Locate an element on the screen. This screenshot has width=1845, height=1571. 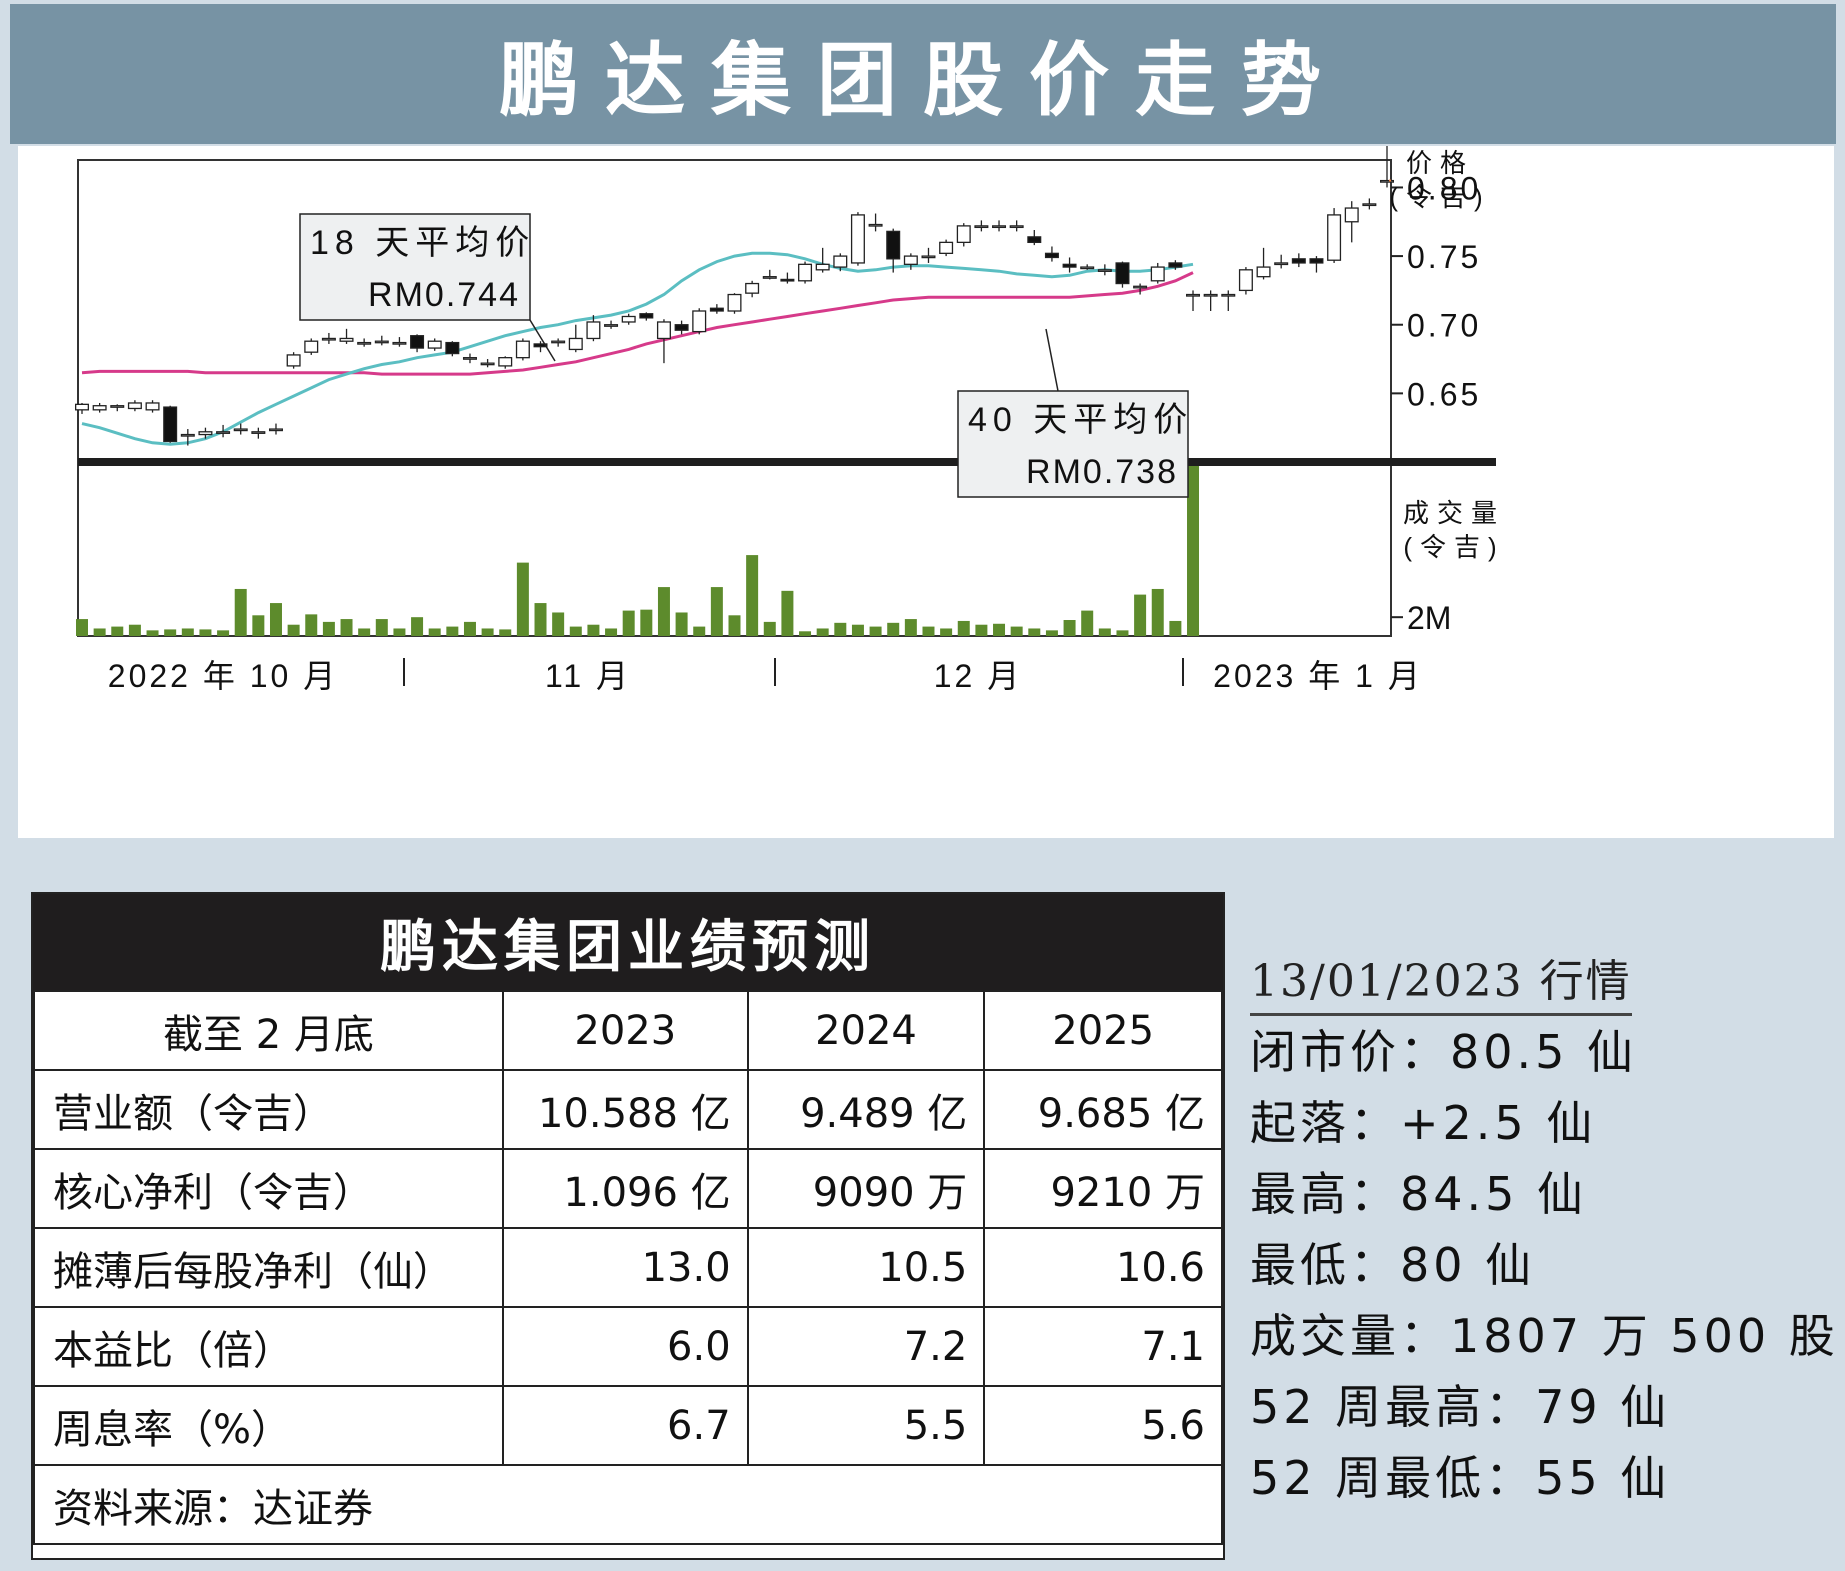
ma18-callout-pointer is located at coordinates (542, 340).